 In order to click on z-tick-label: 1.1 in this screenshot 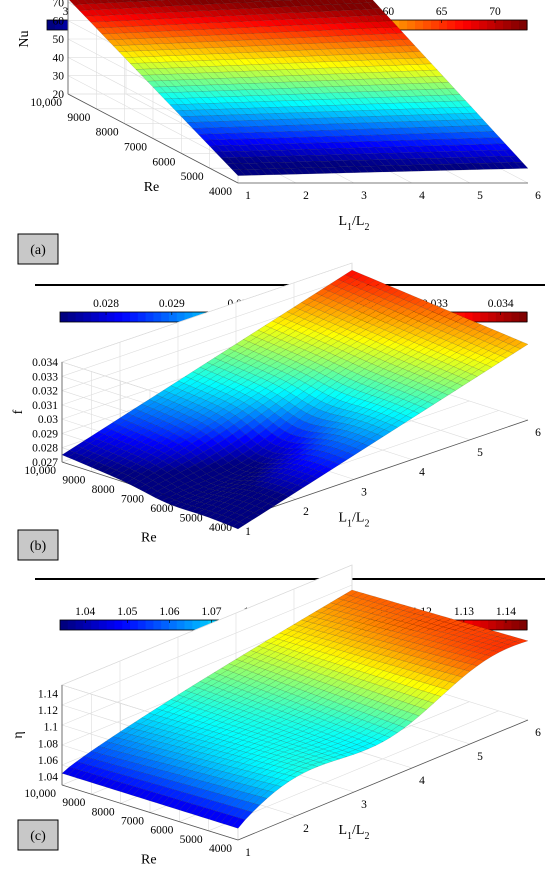, I will do `click(51, 728)`.